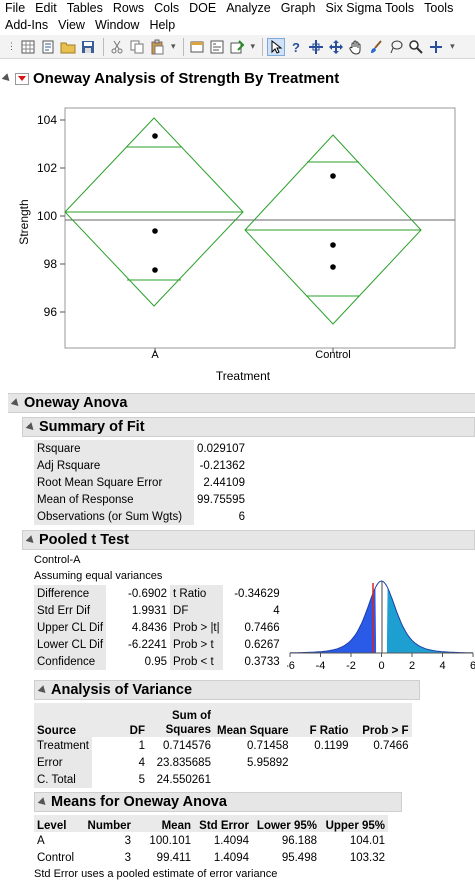  Describe the element at coordinates (68, 47) in the screenshot. I see `open-folder-icon` at that location.